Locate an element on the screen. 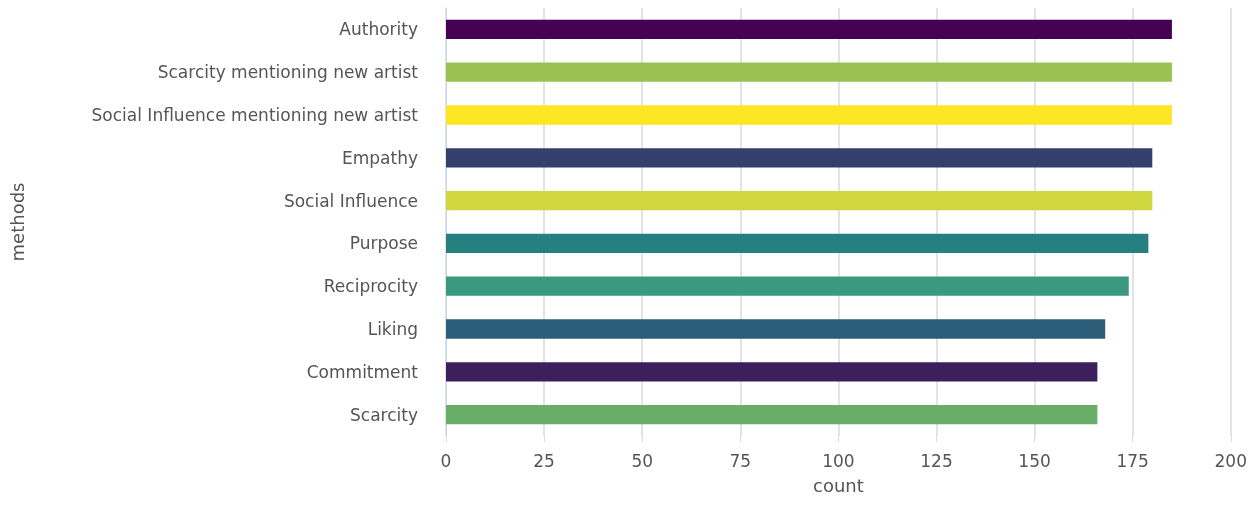 This screenshot has height=508, width=1250. y-tick-label: Commitment is located at coordinates (362, 371).